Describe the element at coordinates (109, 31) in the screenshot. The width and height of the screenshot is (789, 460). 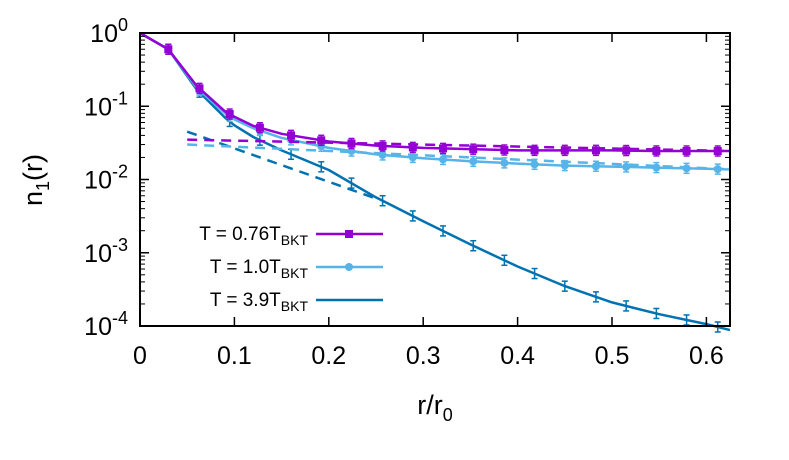
I see `y-tick-label: 10⁰` at that location.